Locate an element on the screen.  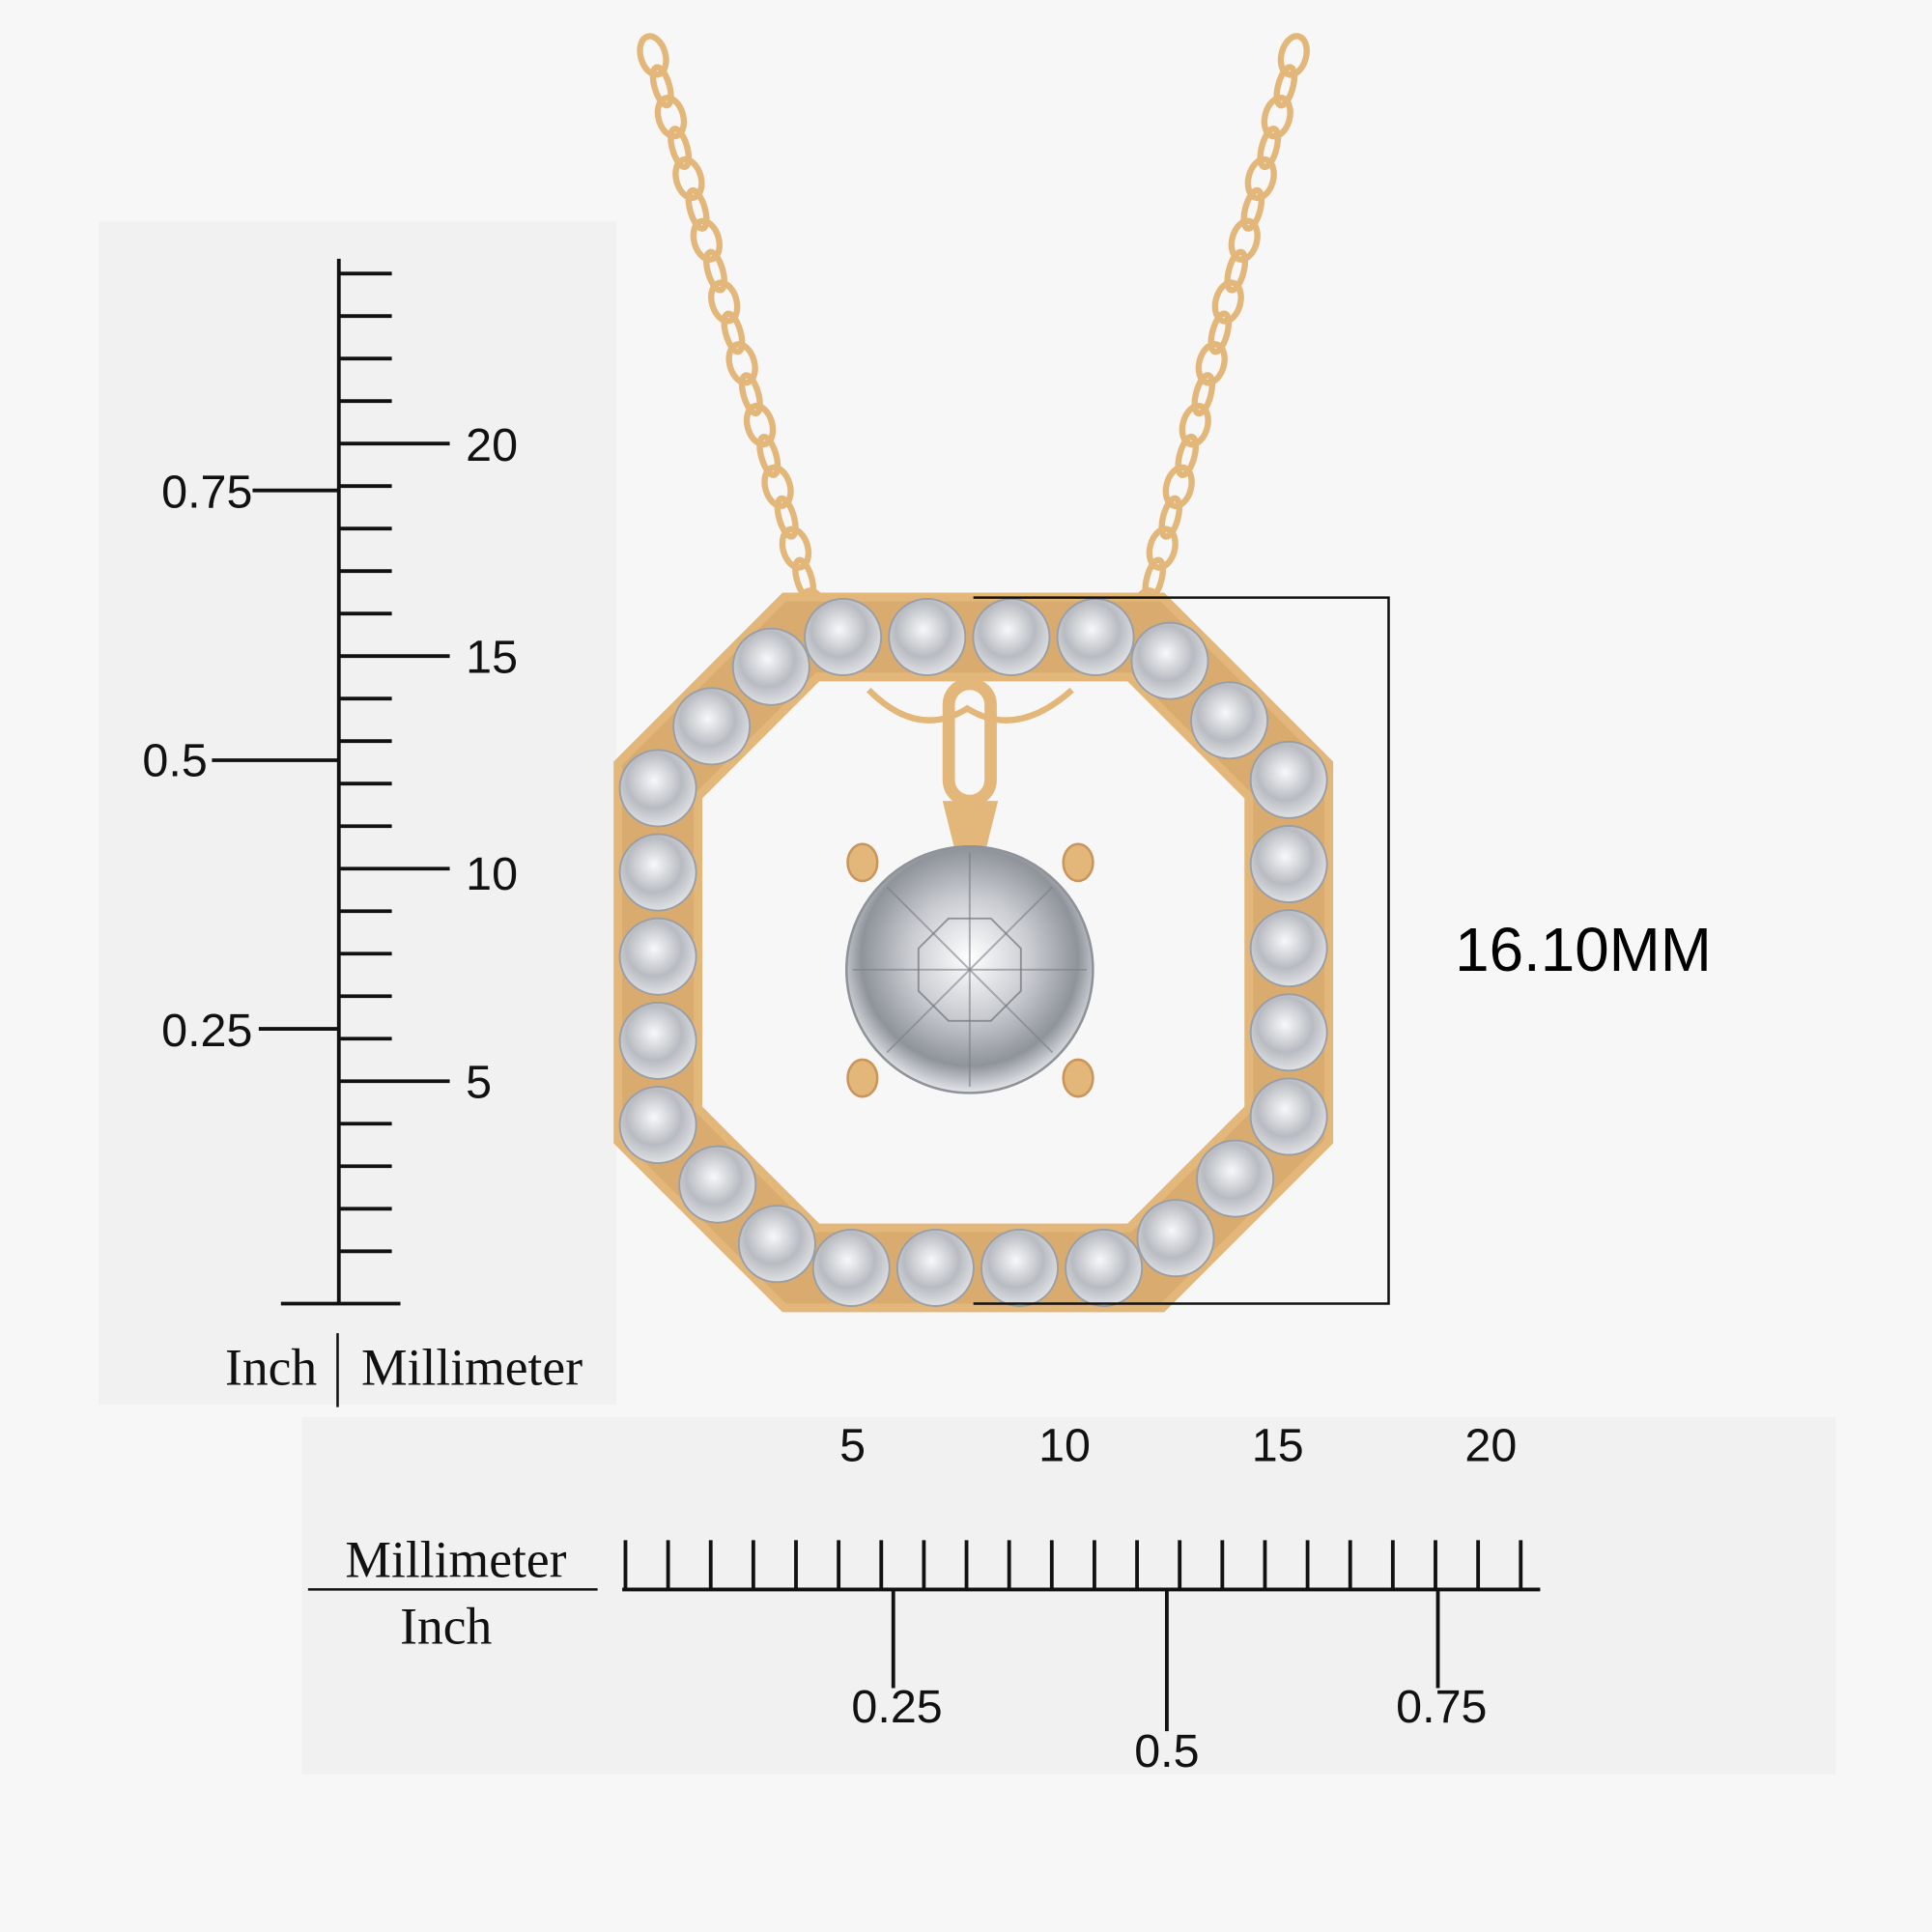
horizontal-ruler: 0.25 0.5 0.75 5 10 15 20 Millimeter Inch is located at coordinates (924, 1598).